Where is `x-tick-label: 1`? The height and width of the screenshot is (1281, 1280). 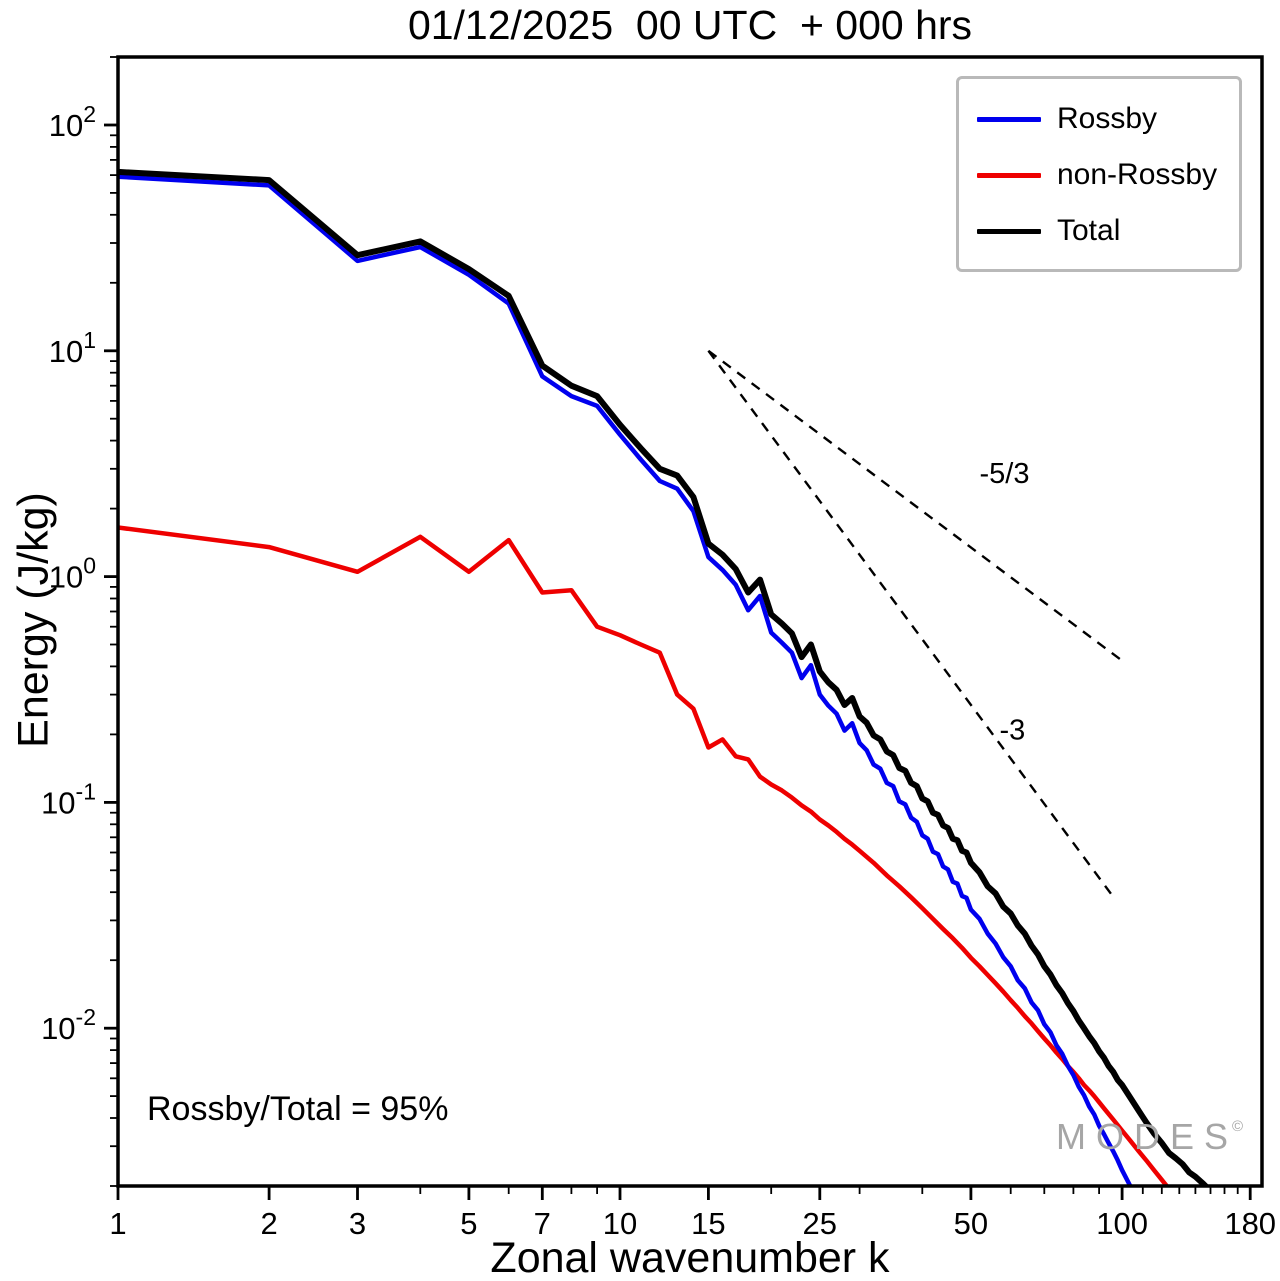
x-tick-label: 1 is located at coordinates (117, 1223).